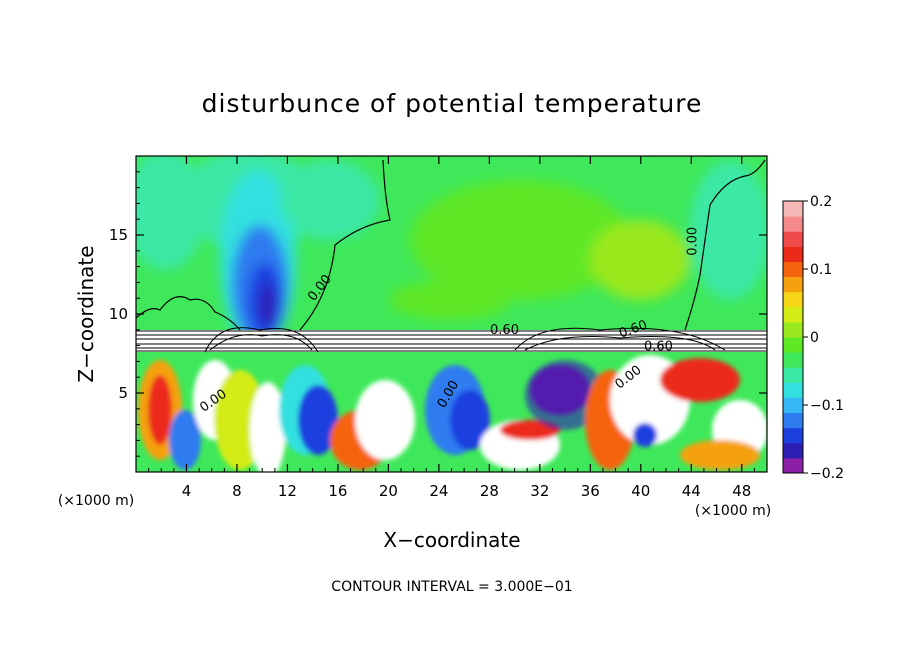 This screenshot has height=654, width=904. I want to click on x-axis-unit-right: (×1000 m), so click(733, 511).